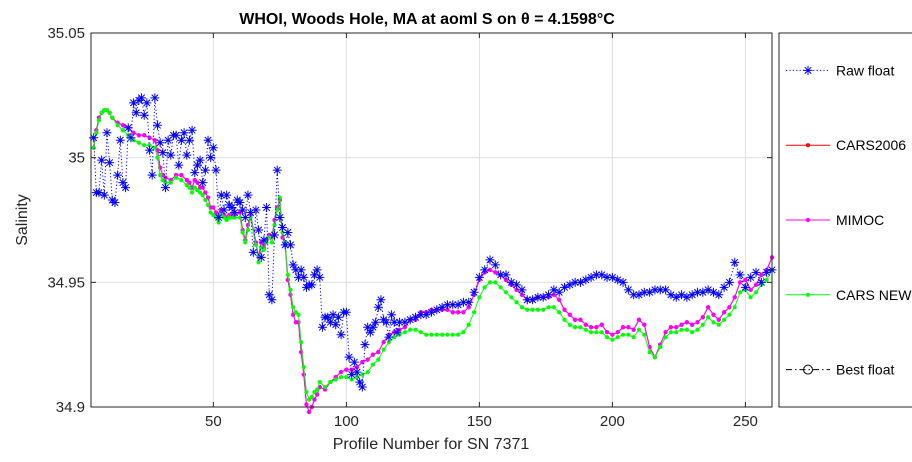 This screenshot has height=462, width=912. What do you see at coordinates (346, 421) in the screenshot?
I see `x-tick-label: 100` at bounding box center [346, 421].